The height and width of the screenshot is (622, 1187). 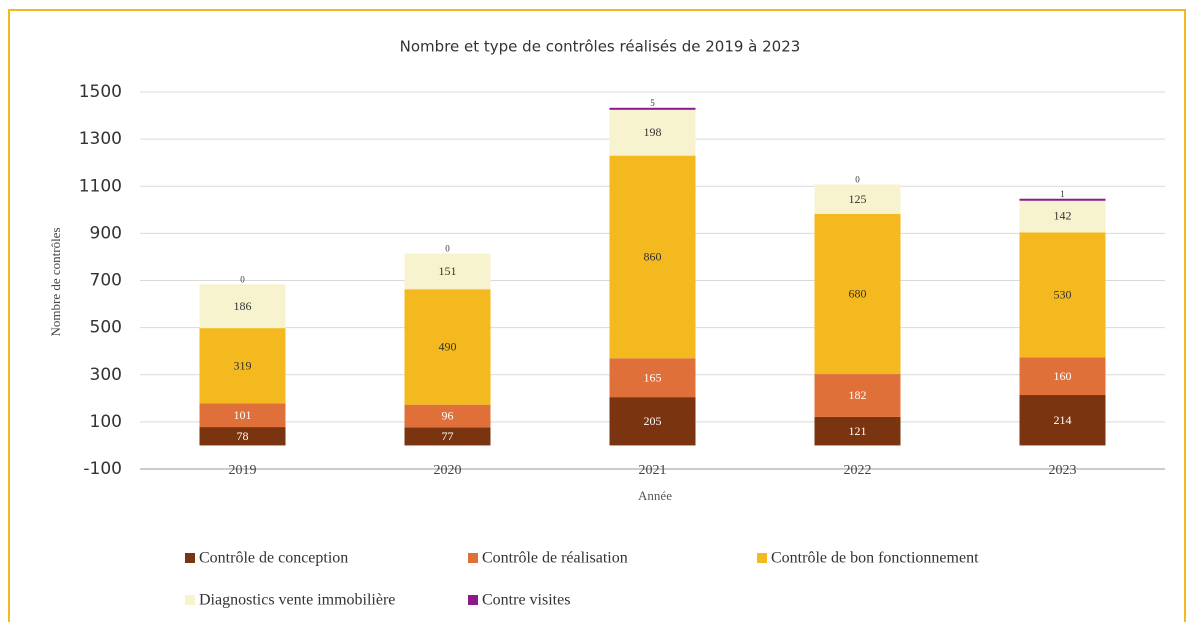 I want to click on data-label: 205, so click(x=653, y=421).